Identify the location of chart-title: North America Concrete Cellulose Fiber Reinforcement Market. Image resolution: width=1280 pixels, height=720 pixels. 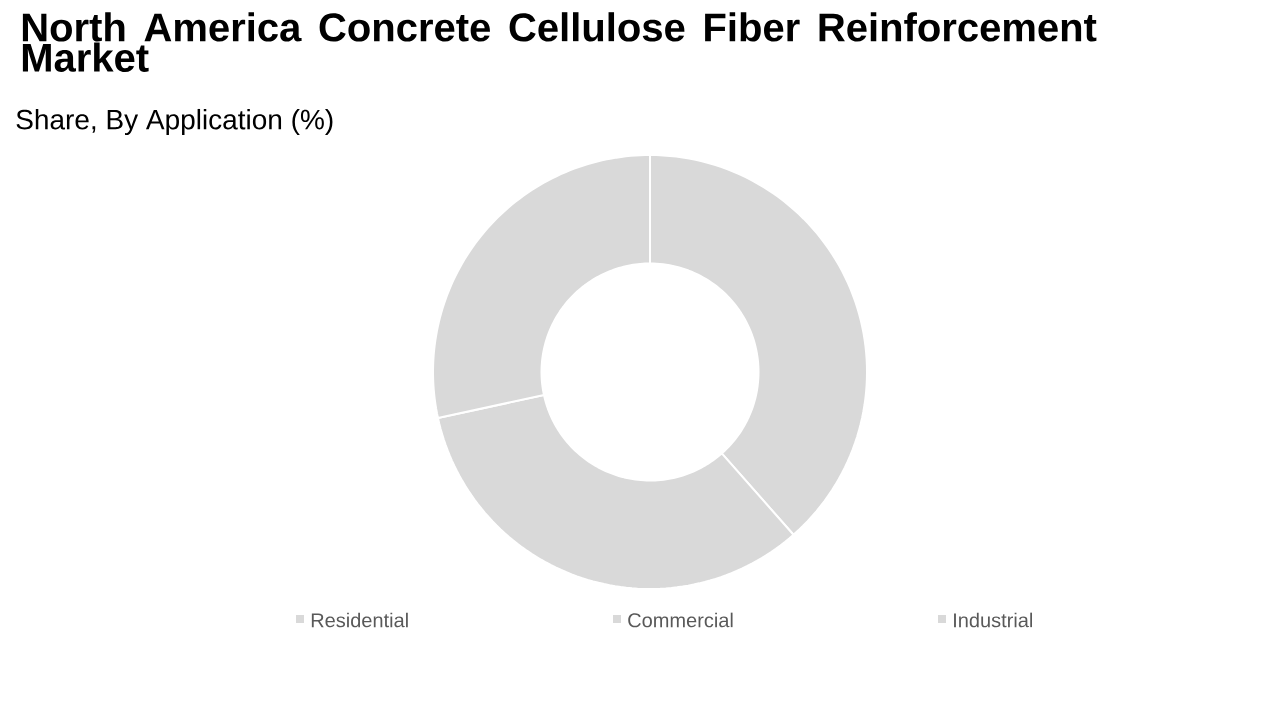
(559, 42).